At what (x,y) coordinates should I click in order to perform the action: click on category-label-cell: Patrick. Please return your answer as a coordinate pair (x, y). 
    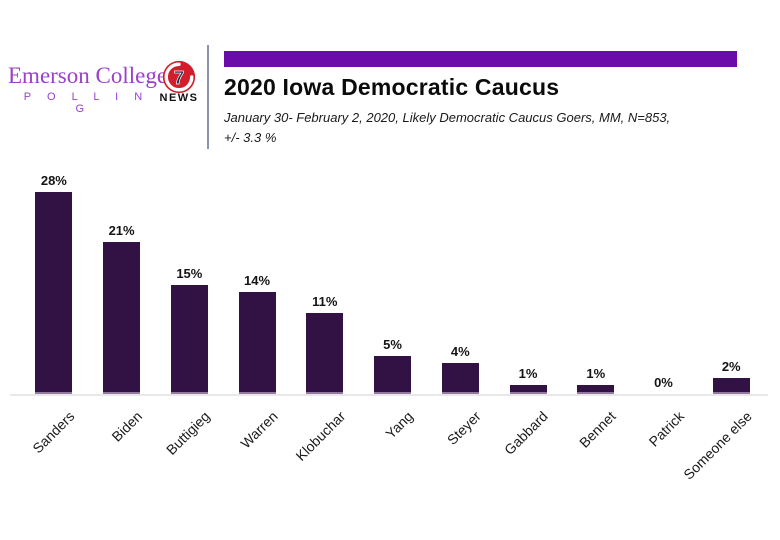
    Looking at the image, I should click on (658, 461).